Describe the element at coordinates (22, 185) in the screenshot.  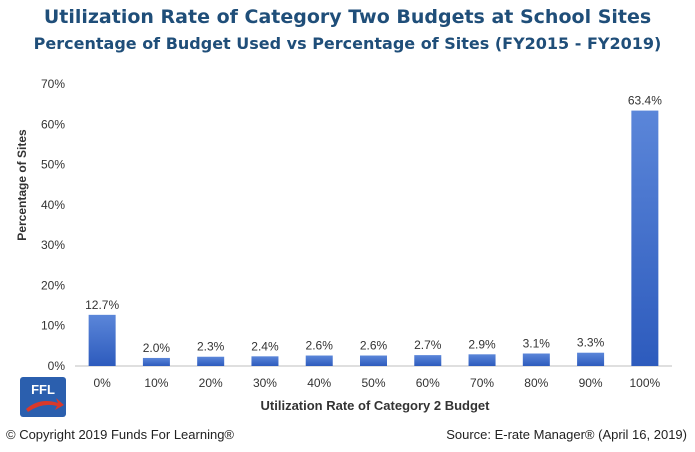
I see `y-axis-label: Percentage of Sites` at that location.